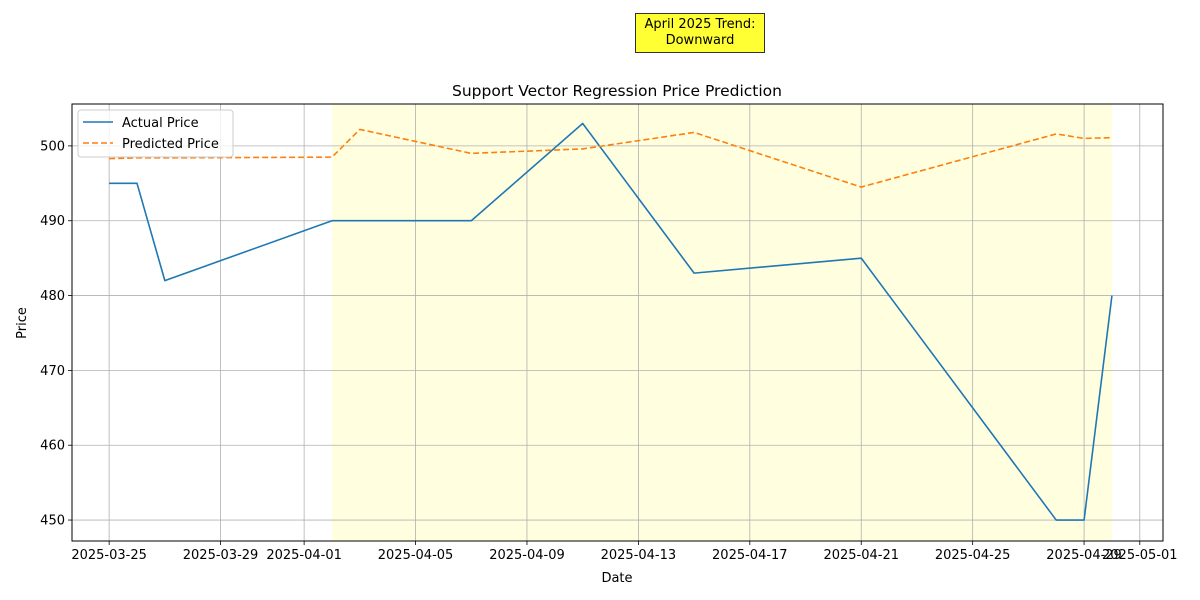 The height and width of the screenshot is (600, 1200). Describe the element at coordinates (52, 521) in the screenshot. I see `y-tick-label: 450` at that location.